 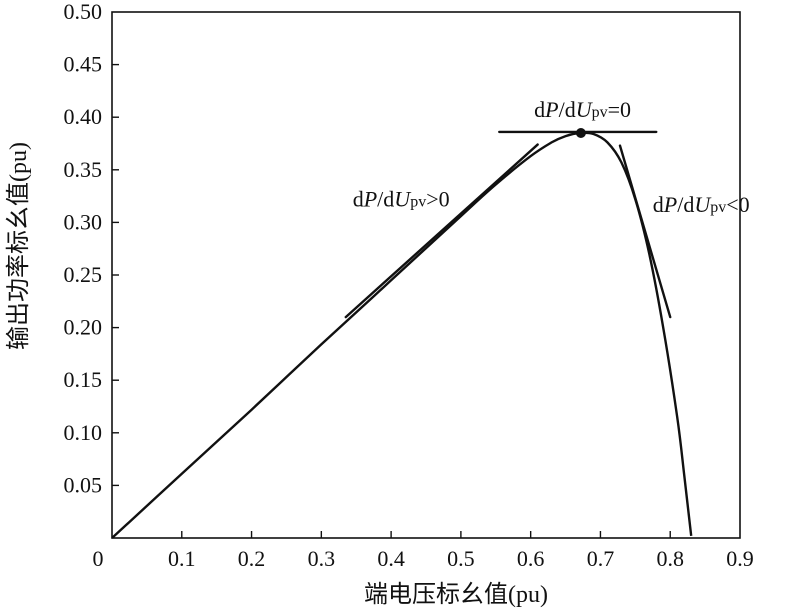 What do you see at coordinates (83, 484) in the screenshot?
I see `y-tick-label: 0.05` at bounding box center [83, 484].